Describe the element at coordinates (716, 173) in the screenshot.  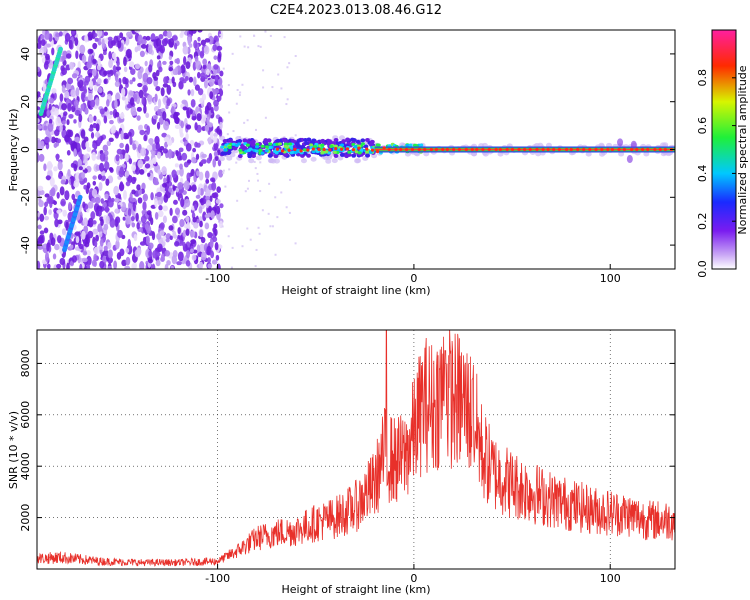
I see `colorbar-ticks: 0.0 0.2 0.4 0.6 0.8` at that location.